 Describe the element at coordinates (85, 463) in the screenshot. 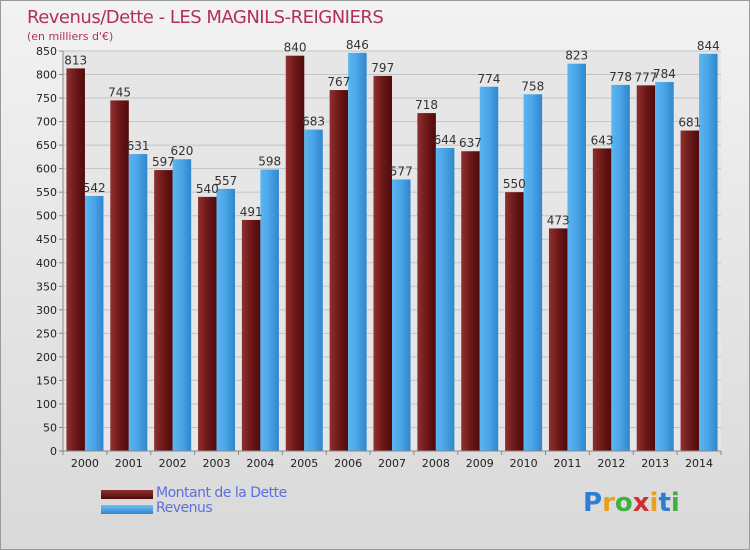

I see `x-tick-label: 2000` at that location.